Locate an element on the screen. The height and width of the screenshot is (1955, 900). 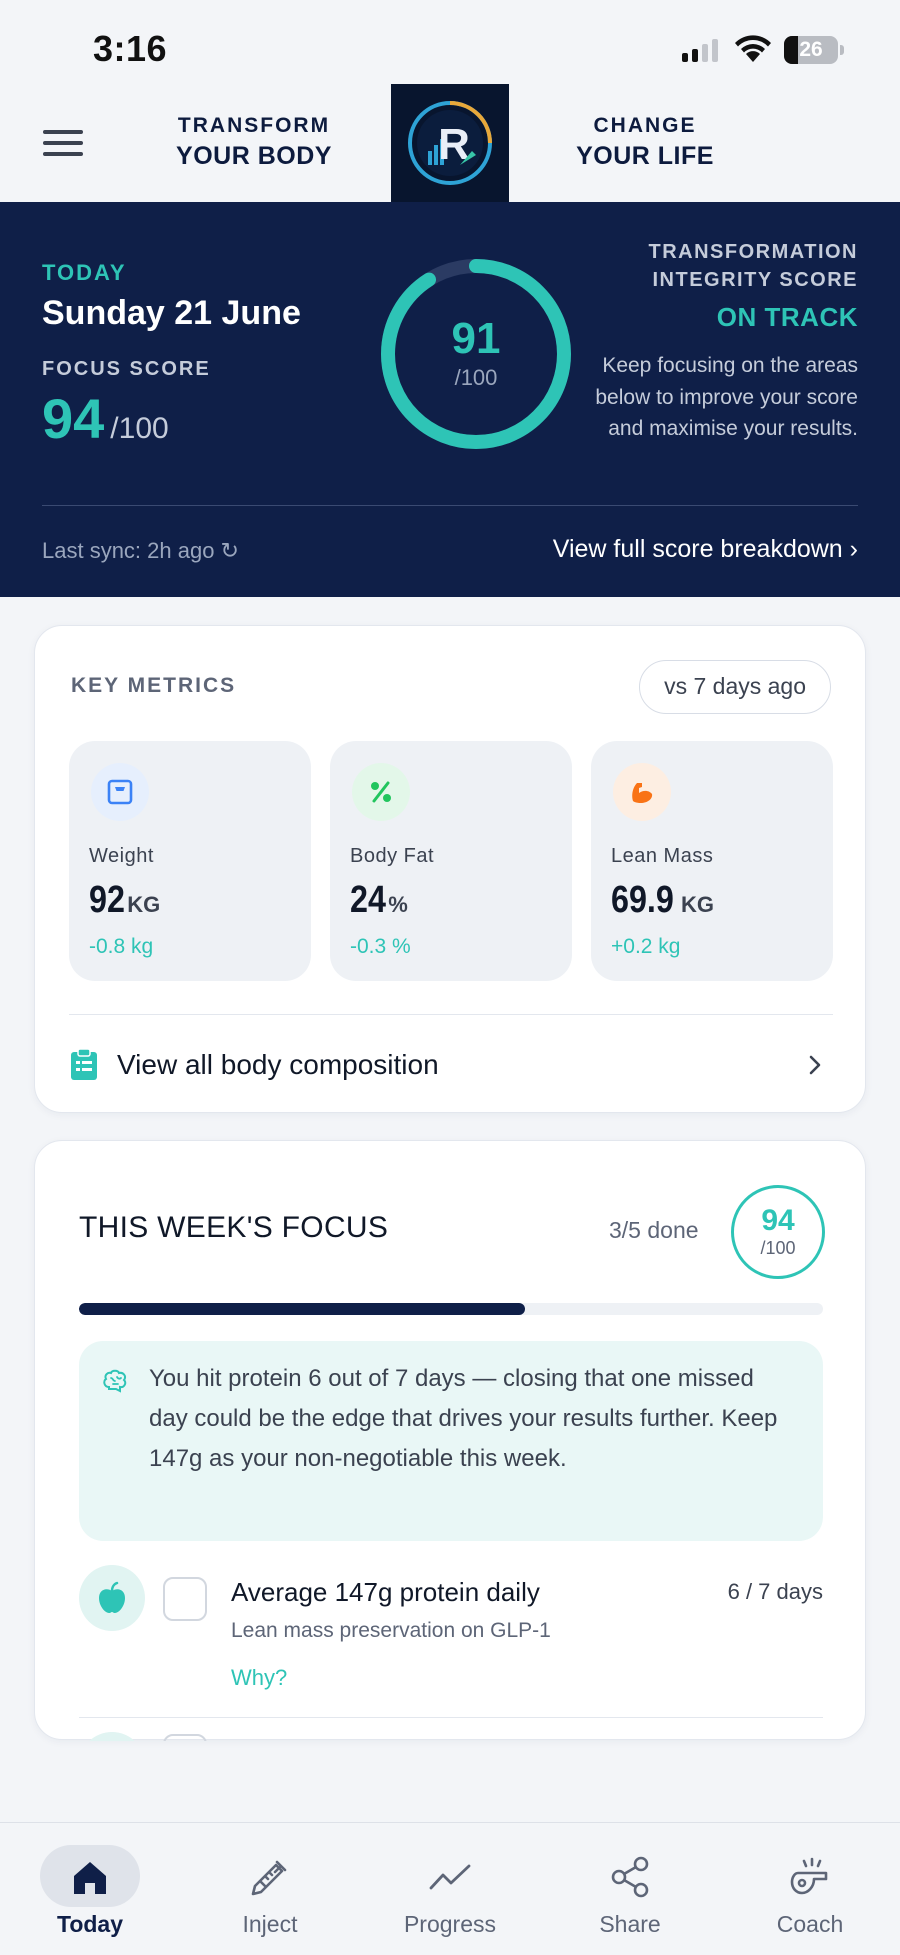
bottom-tab-bar: Today Inject Progress Share is located at coordinates (450, 1888).